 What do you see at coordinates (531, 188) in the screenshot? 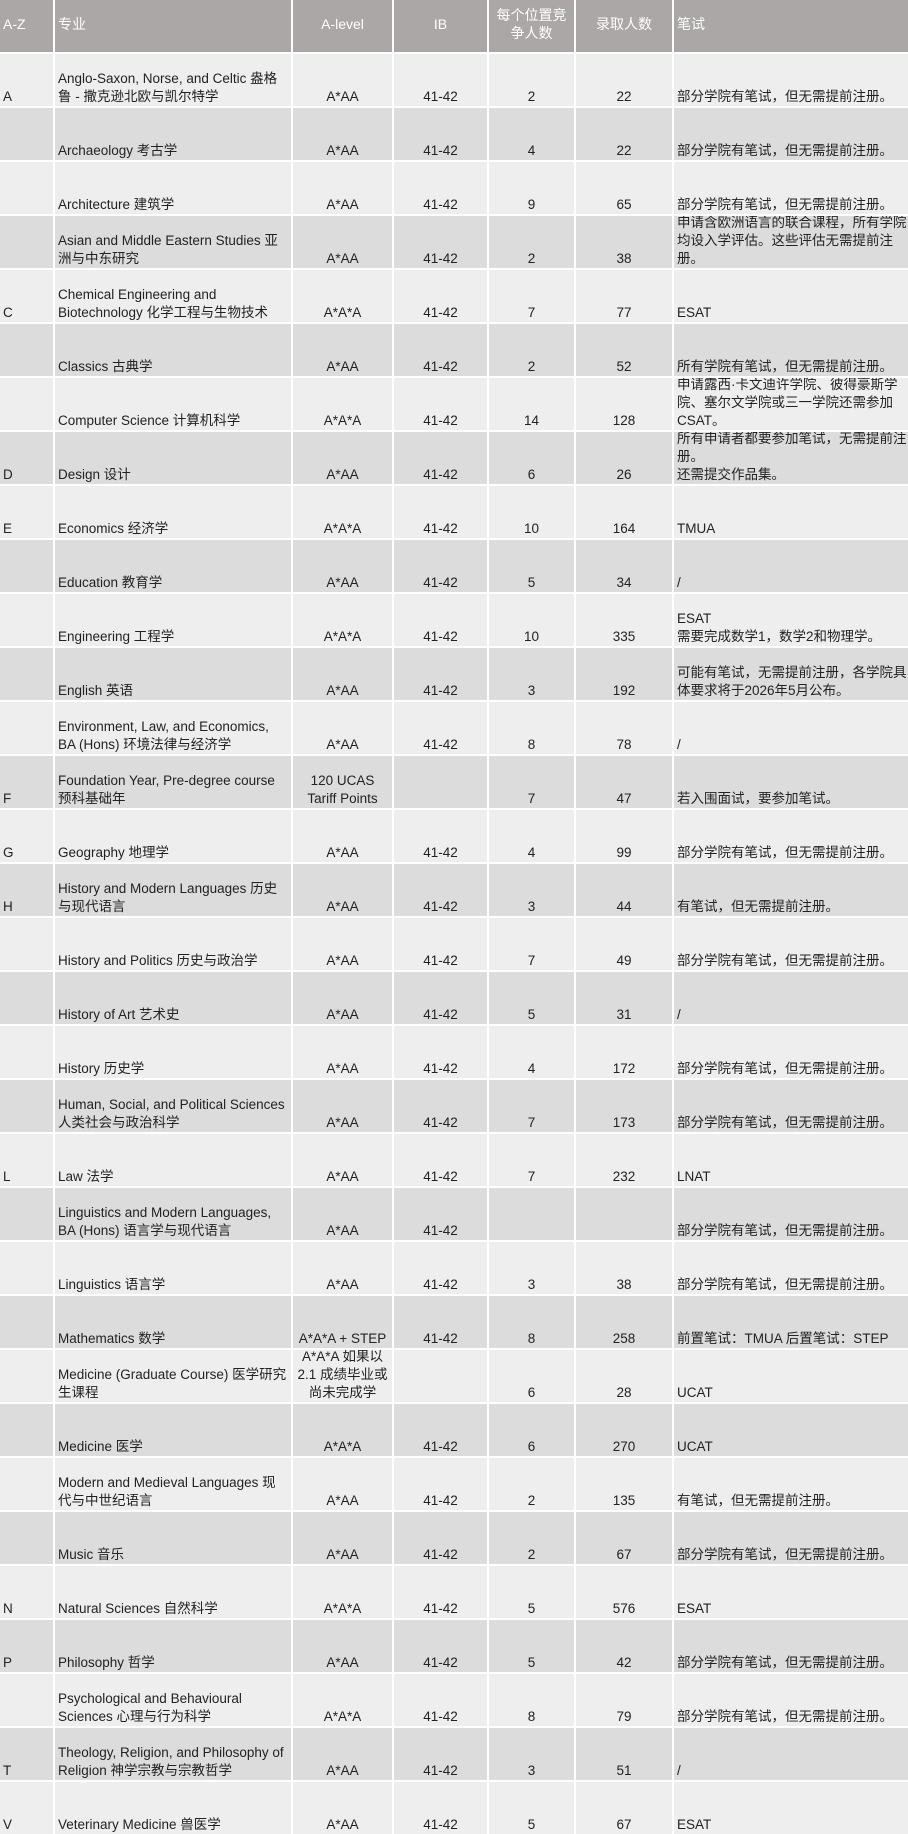
I see `cell-competition: 9` at bounding box center [531, 188].